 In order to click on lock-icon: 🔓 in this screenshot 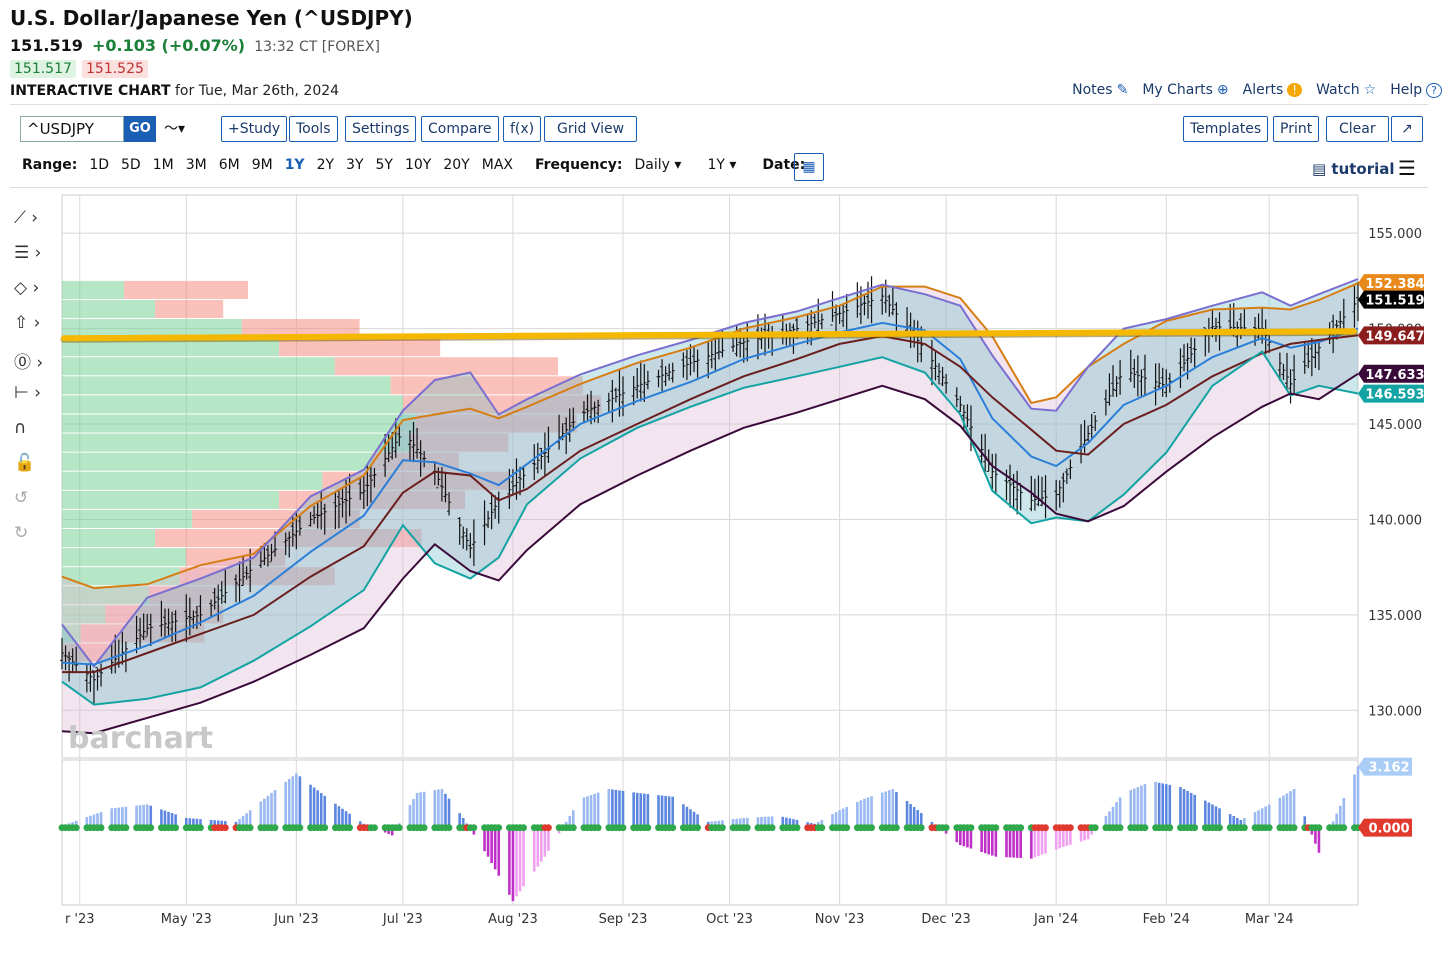, I will do `click(25, 463)`.